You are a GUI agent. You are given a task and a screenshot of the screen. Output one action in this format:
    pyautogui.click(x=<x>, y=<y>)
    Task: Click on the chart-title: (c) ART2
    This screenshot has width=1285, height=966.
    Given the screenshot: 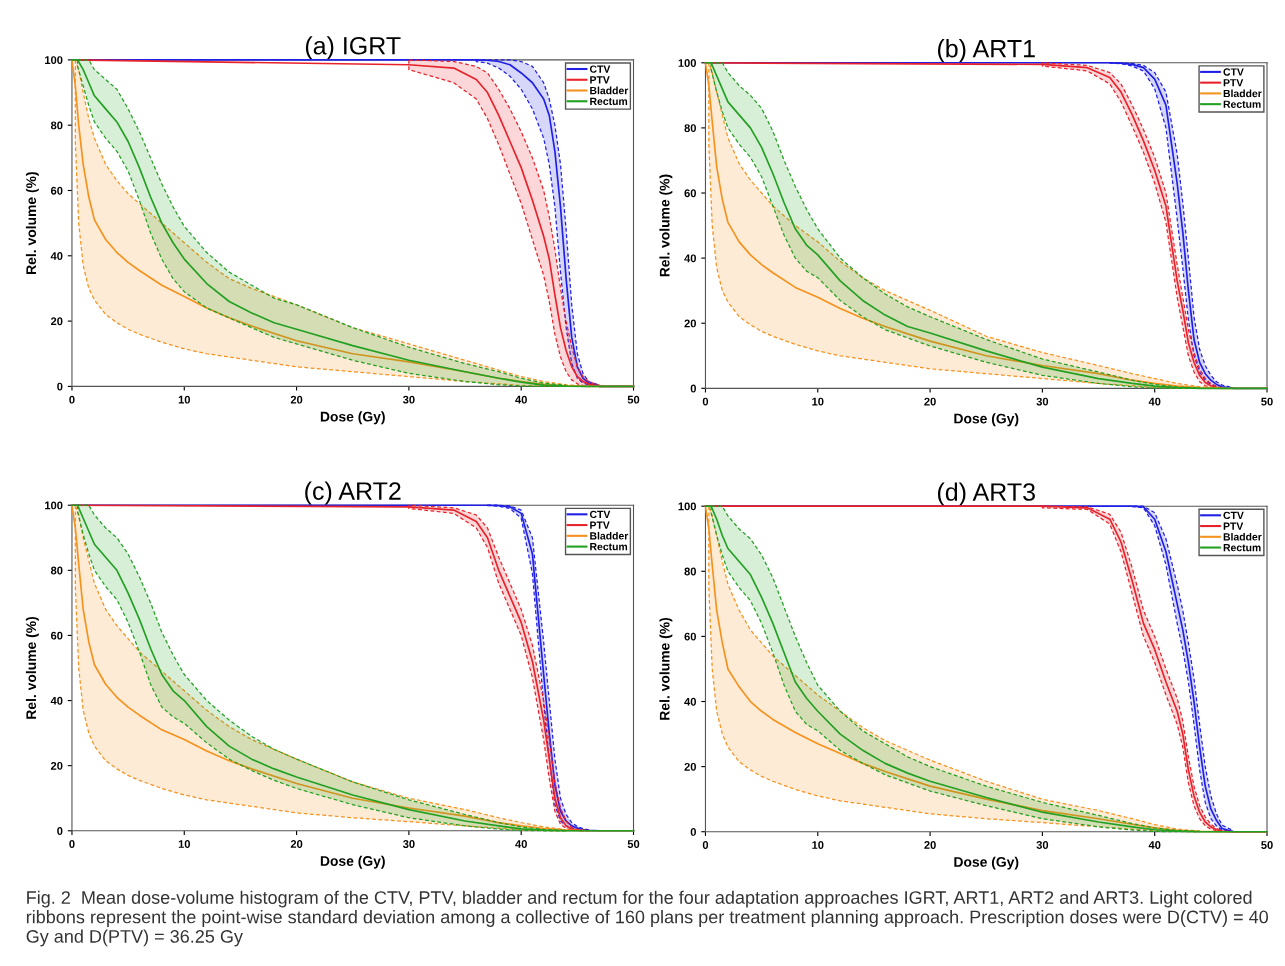 What is the action you would take?
    pyautogui.click(x=353, y=493)
    